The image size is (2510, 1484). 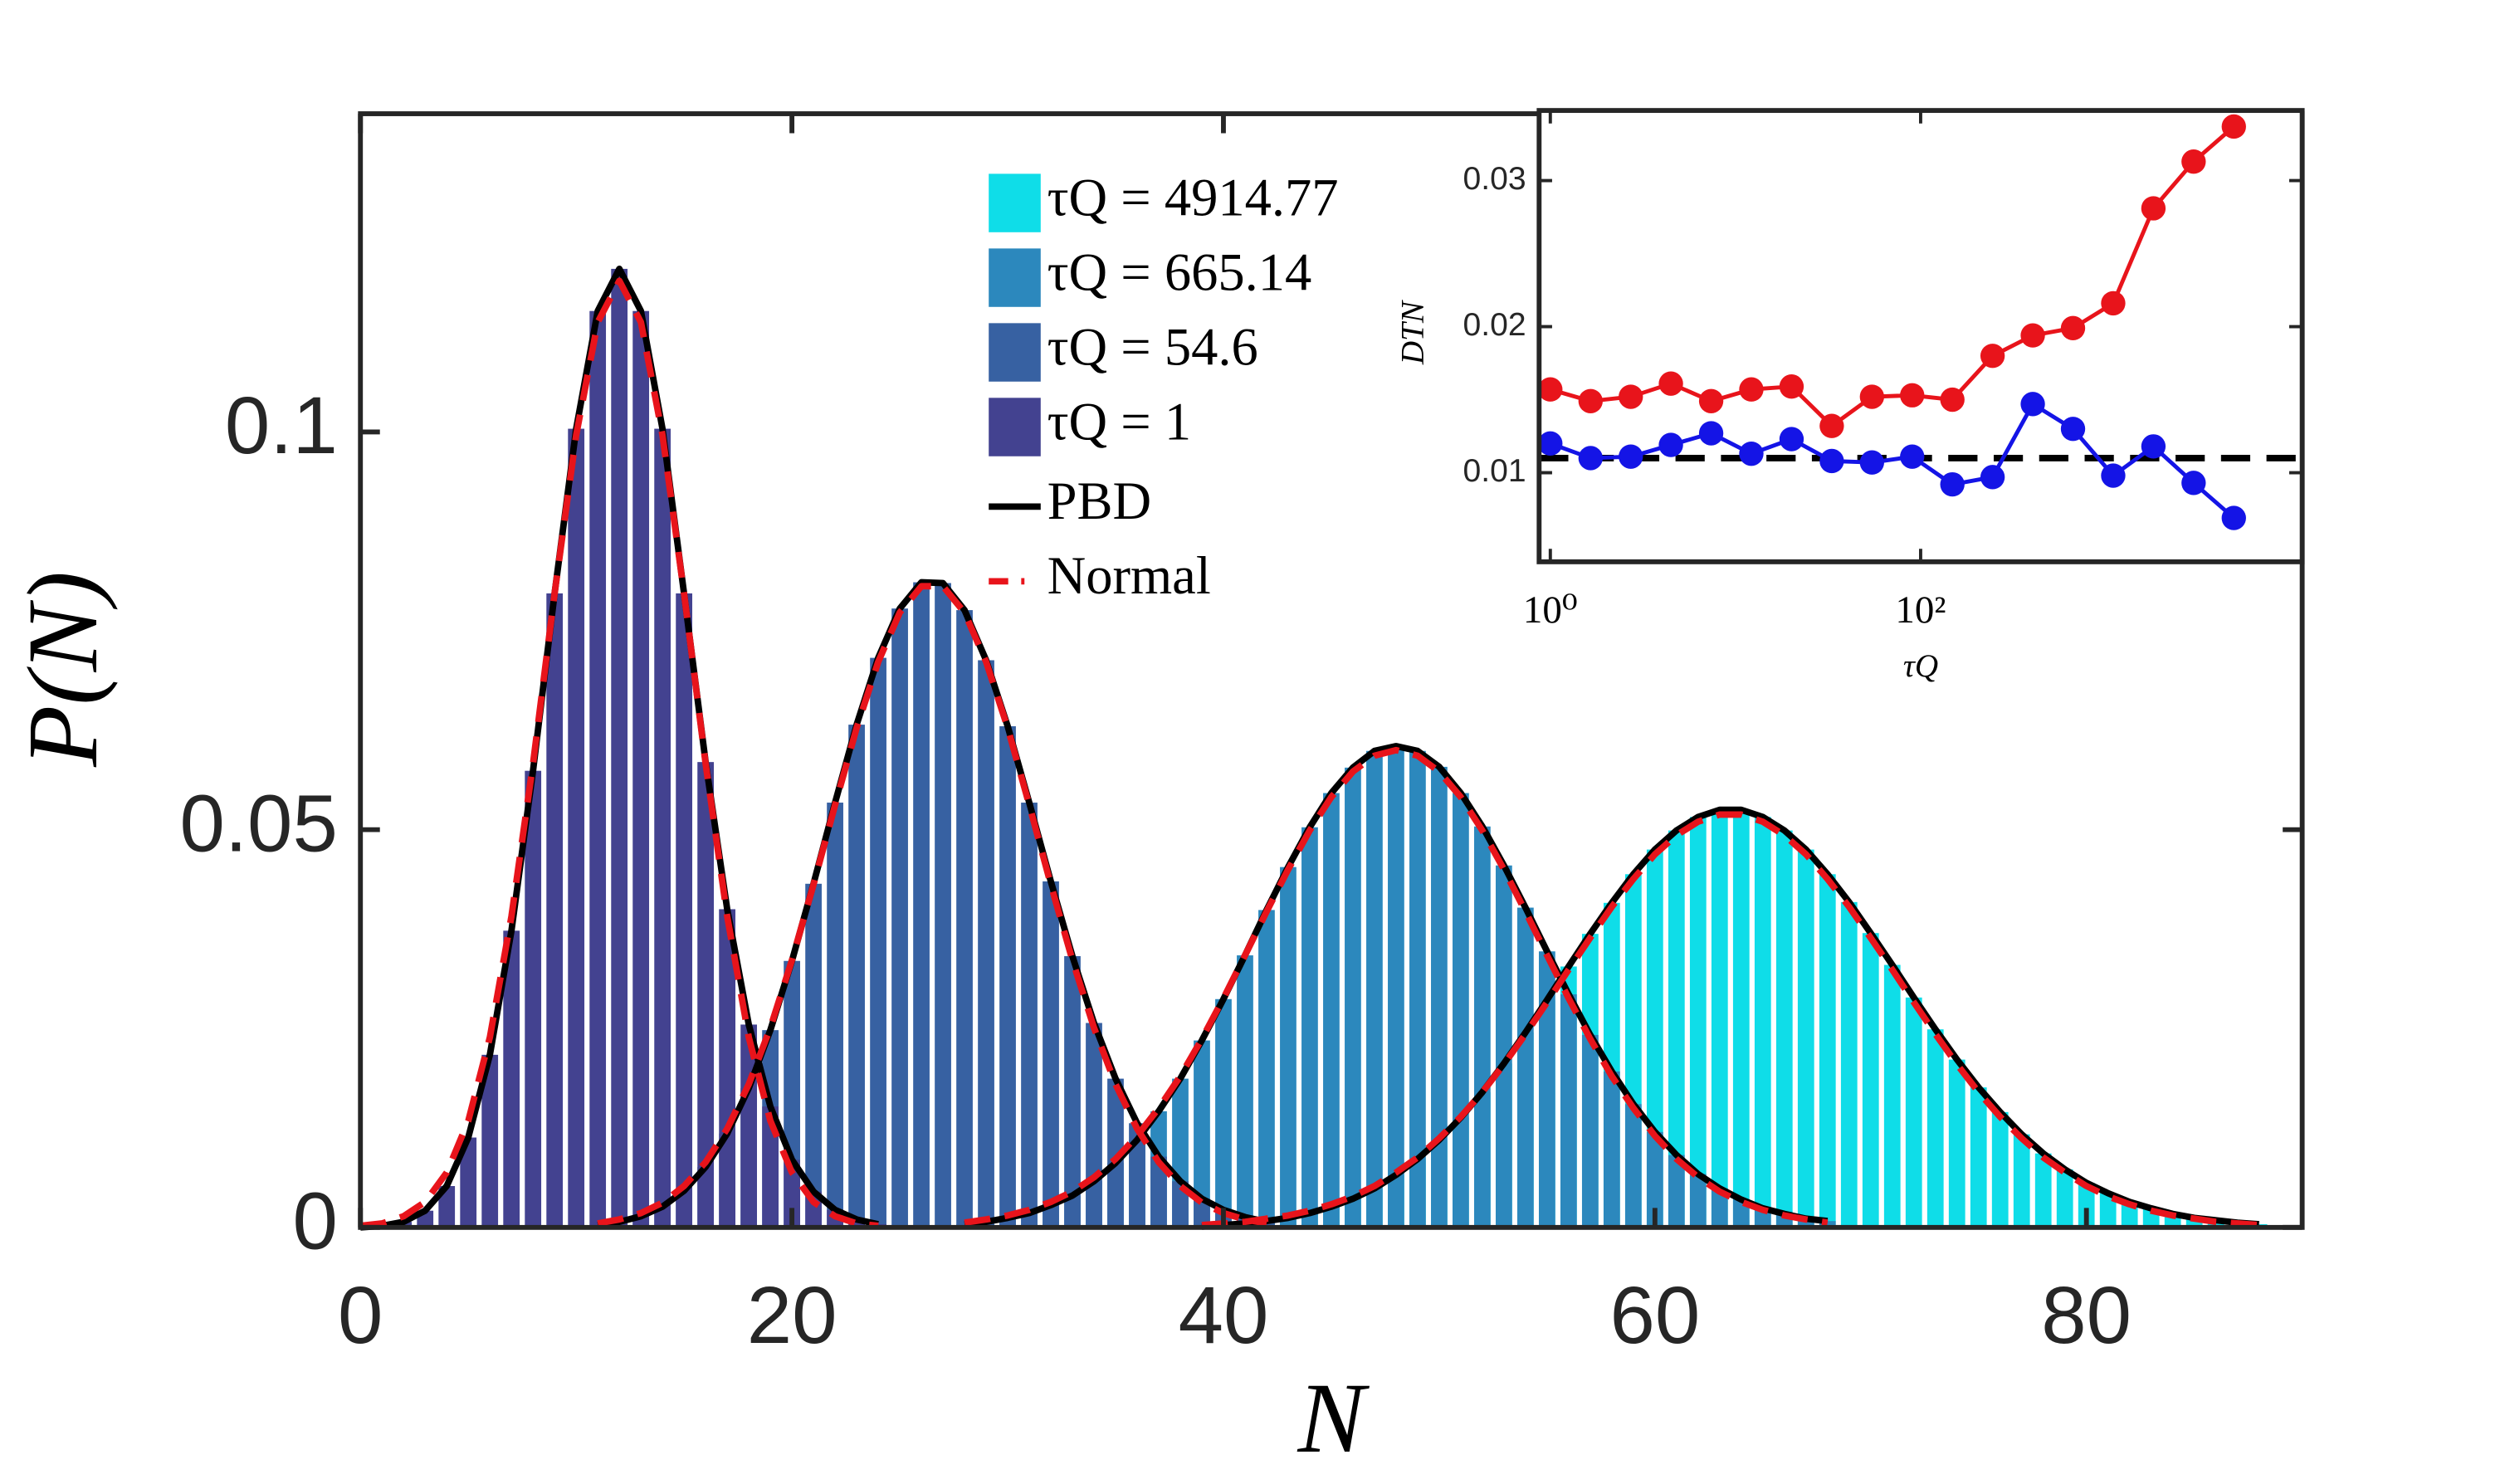 I want to click on y-tick-label: 0.03, so click(x=1495, y=179).